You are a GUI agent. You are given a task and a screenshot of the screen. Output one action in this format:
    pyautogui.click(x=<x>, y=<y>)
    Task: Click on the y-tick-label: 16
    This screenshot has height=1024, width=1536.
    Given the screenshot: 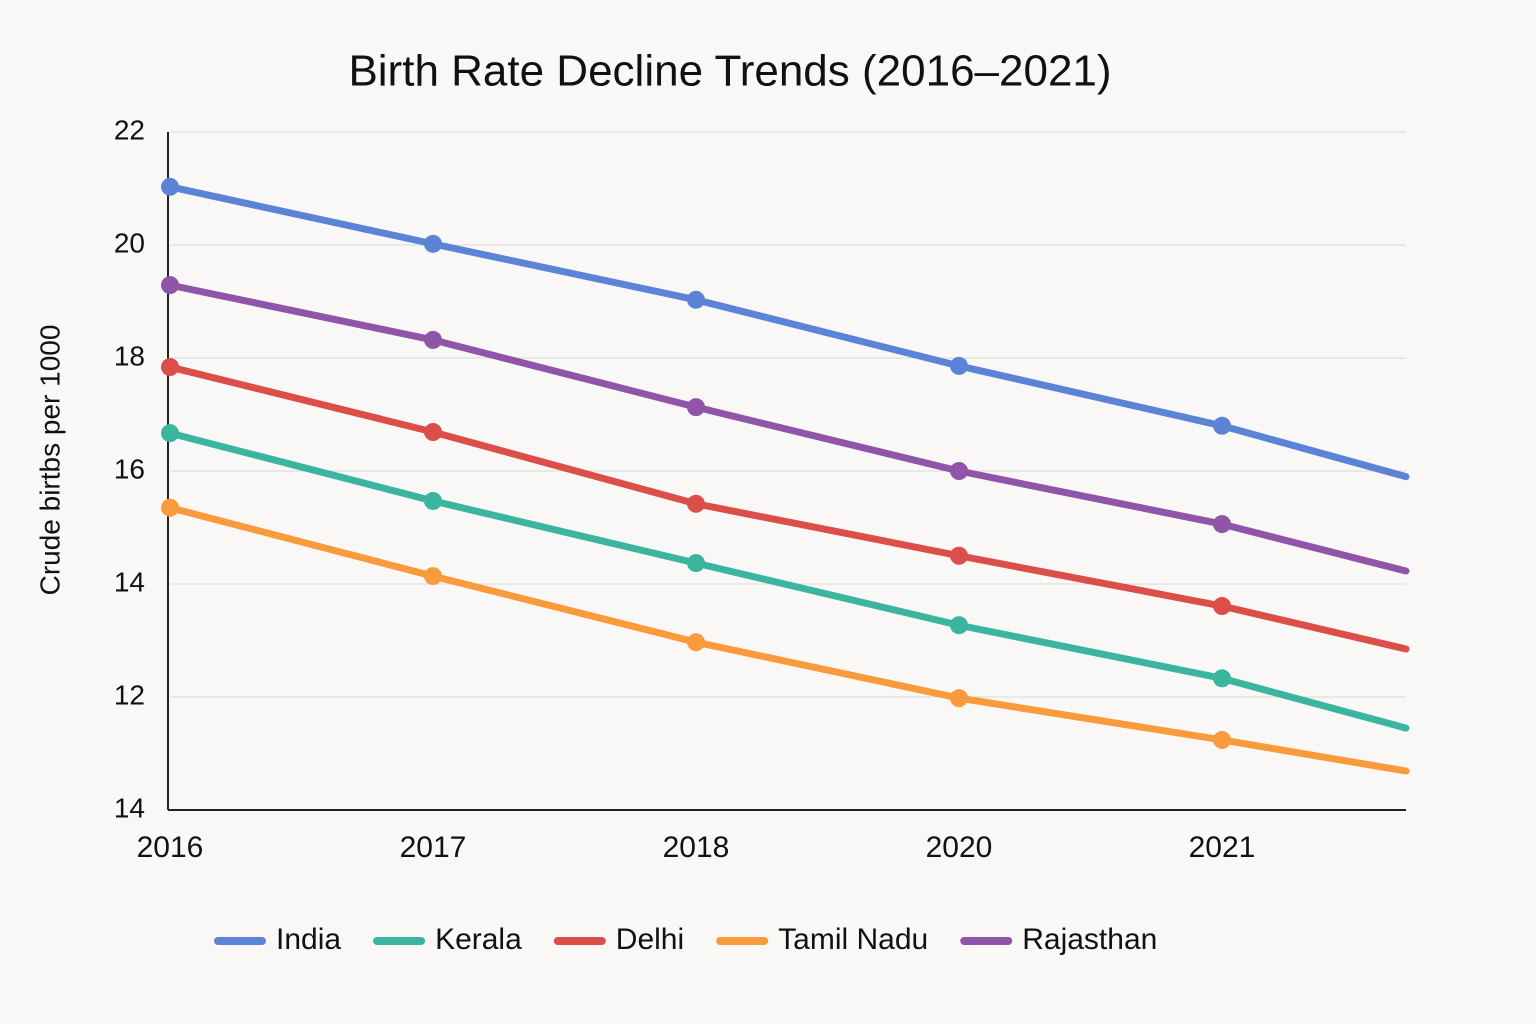 What is the action you would take?
    pyautogui.click(x=129, y=468)
    